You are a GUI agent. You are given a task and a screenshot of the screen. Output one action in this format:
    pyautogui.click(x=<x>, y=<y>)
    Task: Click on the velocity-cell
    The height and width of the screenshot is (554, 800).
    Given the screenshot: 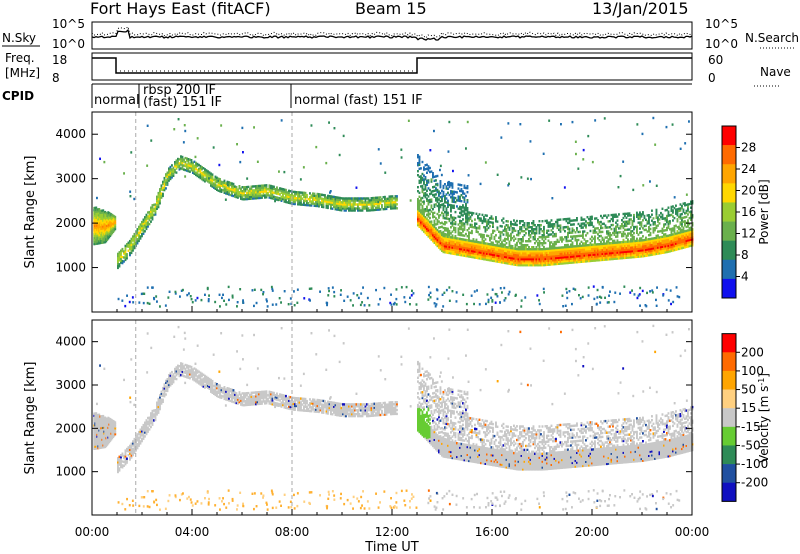 What is the action you would take?
    pyautogui.click(x=97, y=438)
    